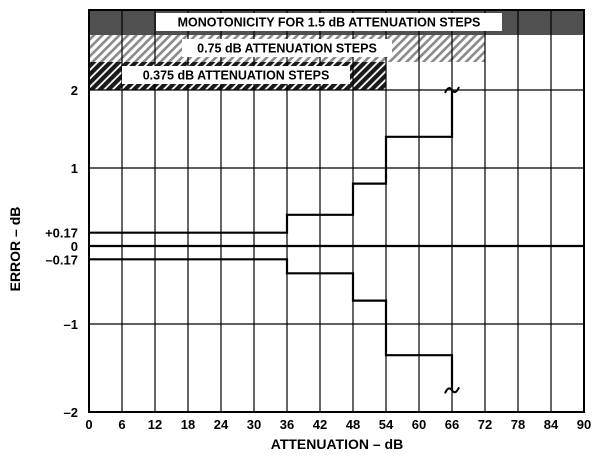  I want to click on x-axis-label: ATTENUATION – dB, so click(337, 444).